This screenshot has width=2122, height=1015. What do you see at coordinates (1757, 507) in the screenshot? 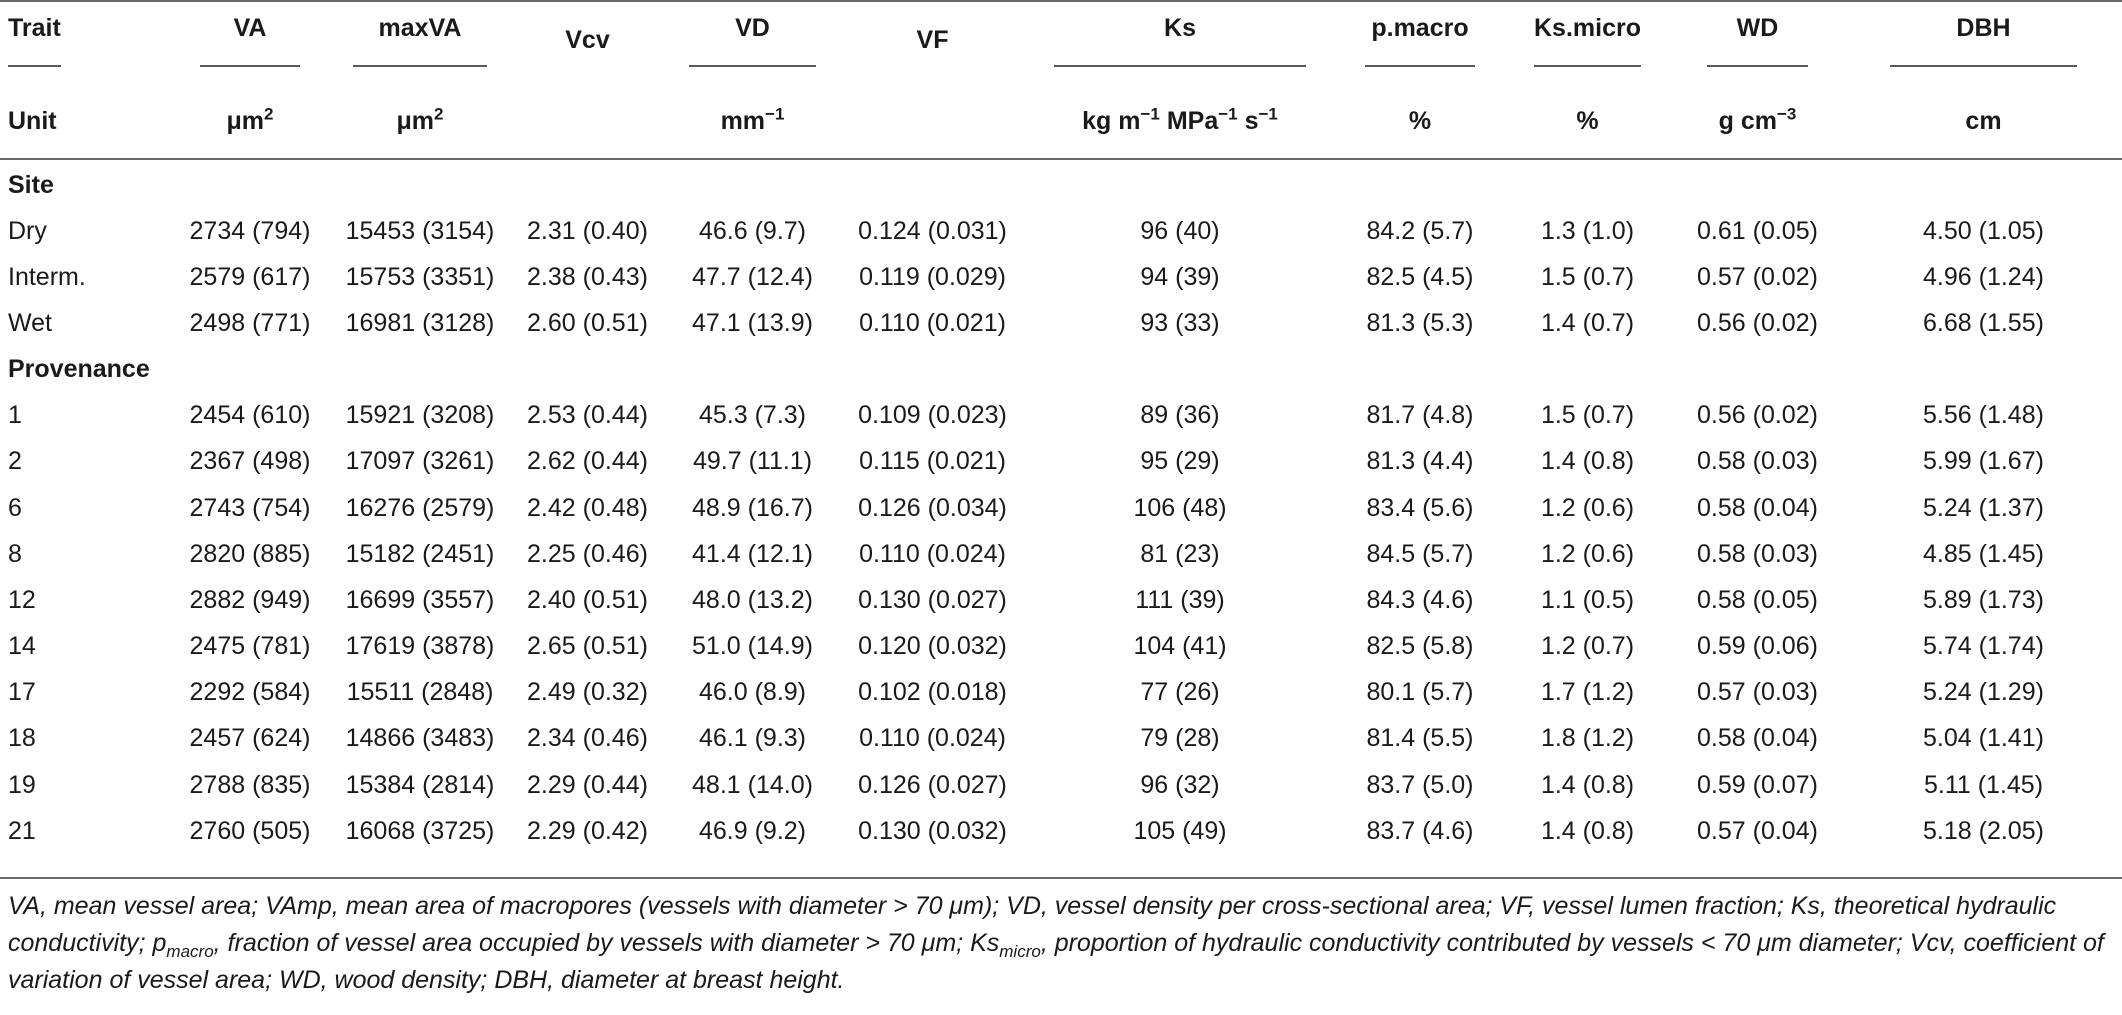
I see `table-cell: 0.58 (0.04)` at bounding box center [1757, 507].